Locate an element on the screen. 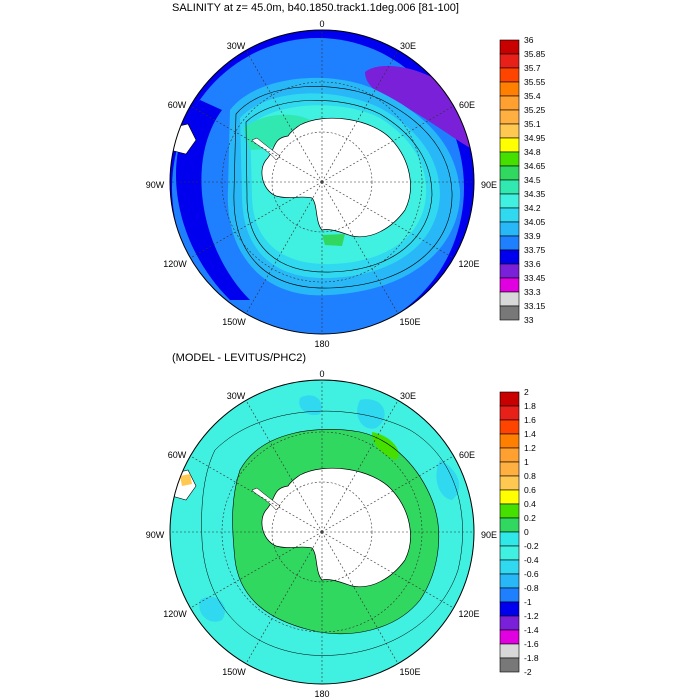  colorbar-label: 34.5 is located at coordinates (532, 180).